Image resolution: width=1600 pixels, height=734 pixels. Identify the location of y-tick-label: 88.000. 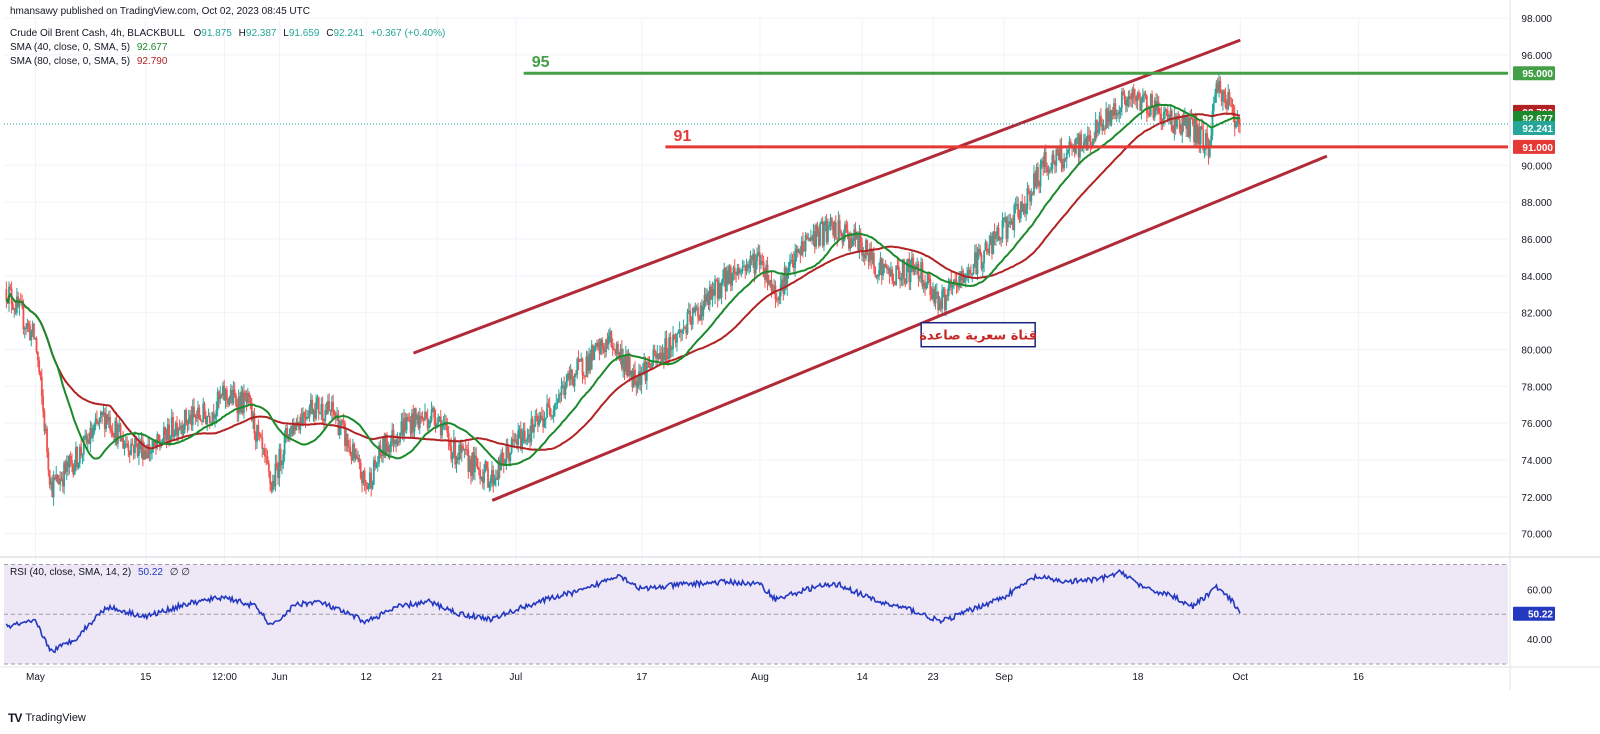
(1536, 203).